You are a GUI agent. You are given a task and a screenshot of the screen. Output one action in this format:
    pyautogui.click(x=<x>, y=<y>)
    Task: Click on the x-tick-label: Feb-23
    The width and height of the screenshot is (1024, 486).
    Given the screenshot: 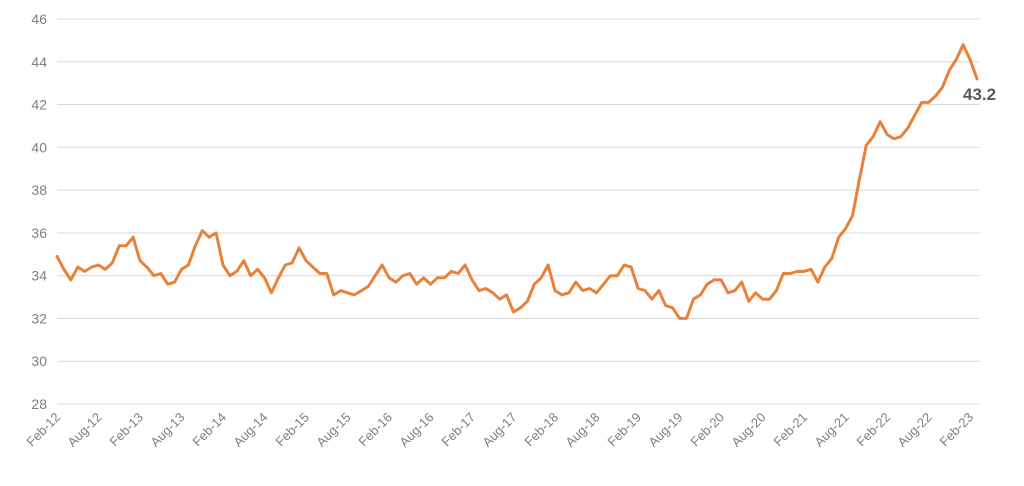 What is the action you would take?
    pyautogui.click(x=956, y=430)
    